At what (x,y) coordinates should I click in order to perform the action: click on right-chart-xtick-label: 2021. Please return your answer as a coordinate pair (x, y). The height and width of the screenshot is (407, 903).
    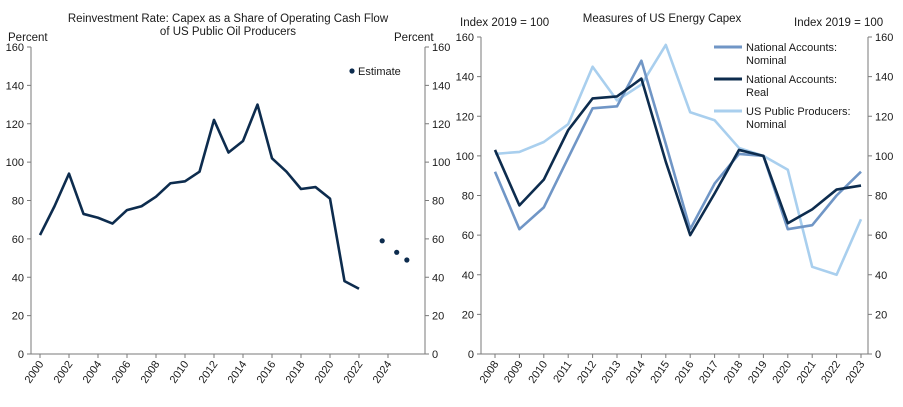
    Looking at the image, I should click on (807, 372).